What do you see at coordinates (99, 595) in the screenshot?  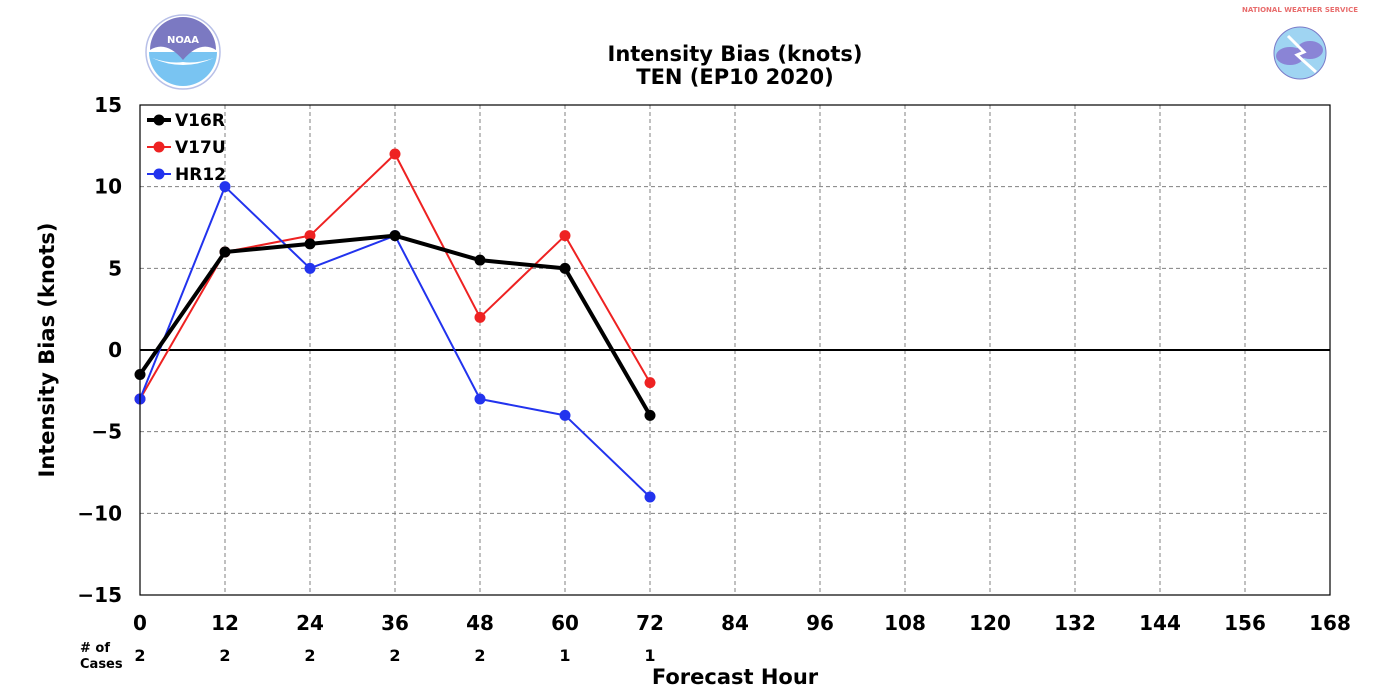 I see `y-tick-label: −15` at bounding box center [99, 595].